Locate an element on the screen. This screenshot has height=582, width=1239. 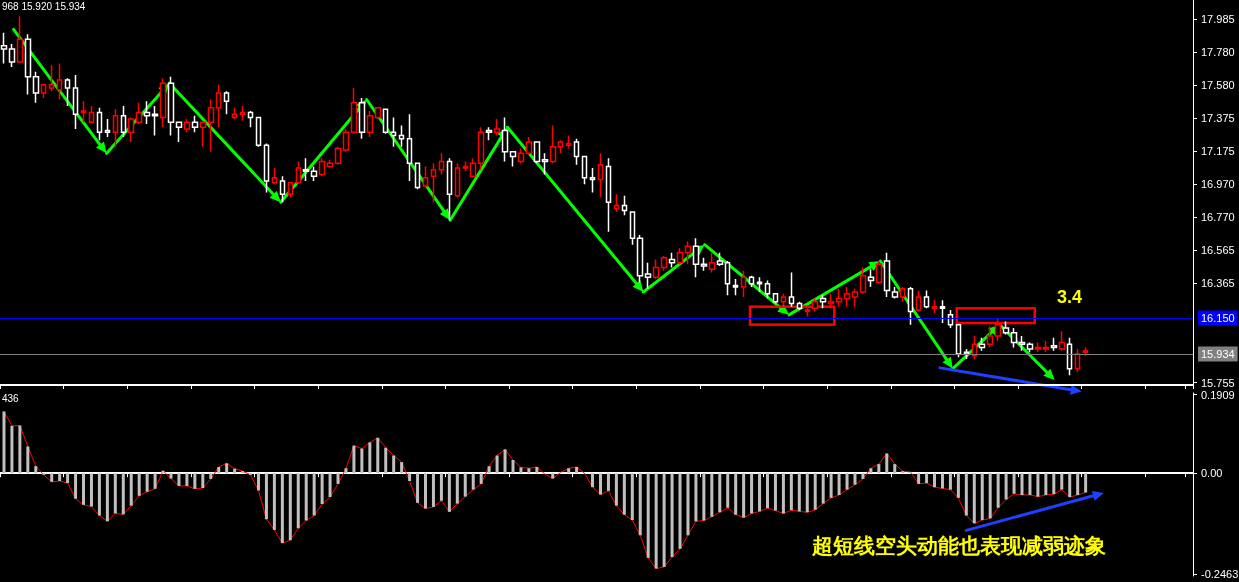
y-tick-label: 15.755 is located at coordinates (1218, 382).